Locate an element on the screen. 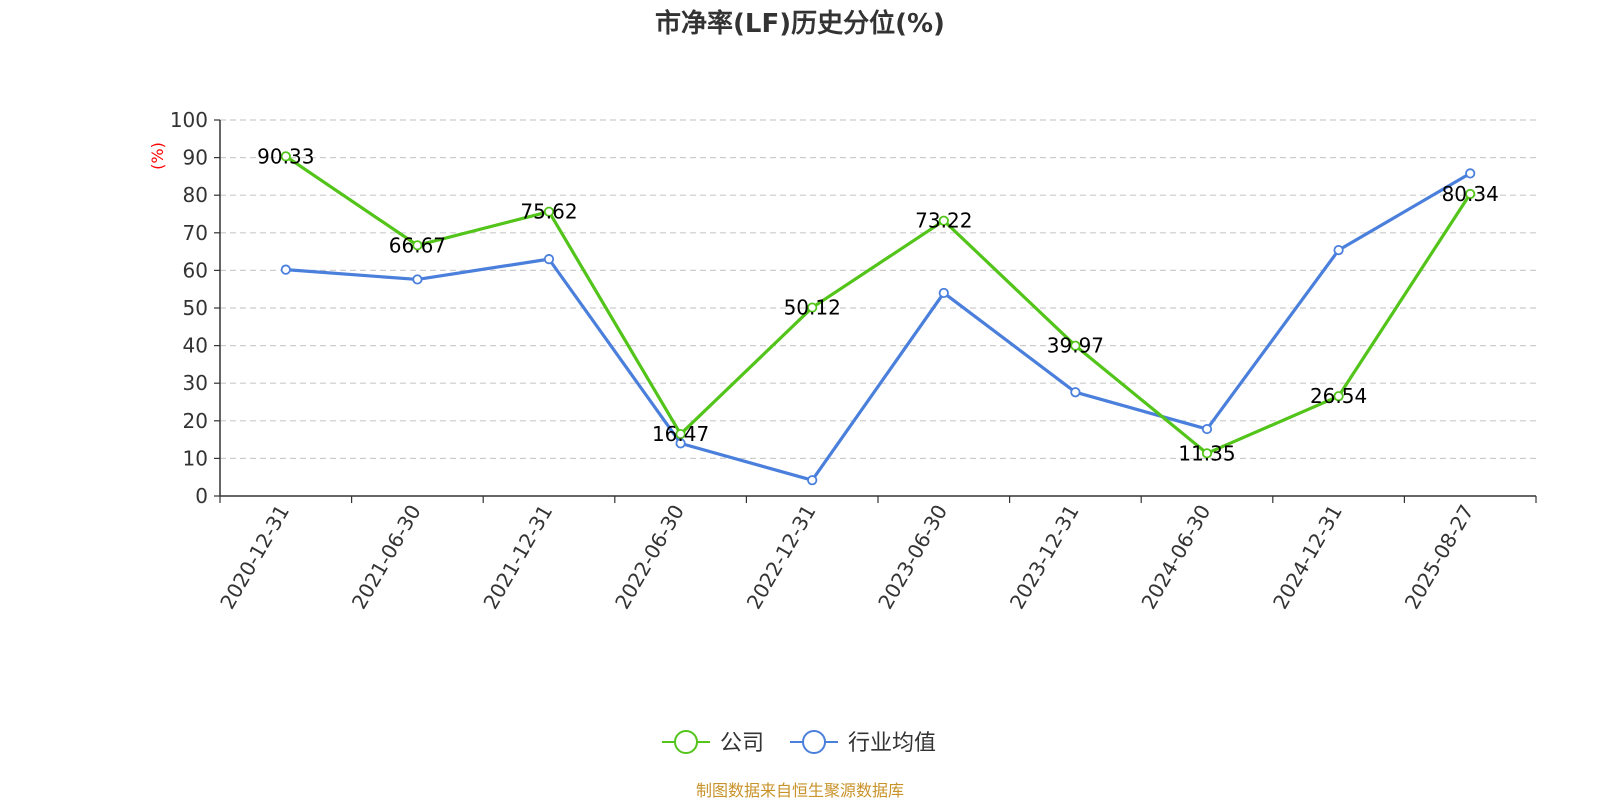 This screenshot has width=1600, height=800. data-label: 26.54 is located at coordinates (1338, 396).